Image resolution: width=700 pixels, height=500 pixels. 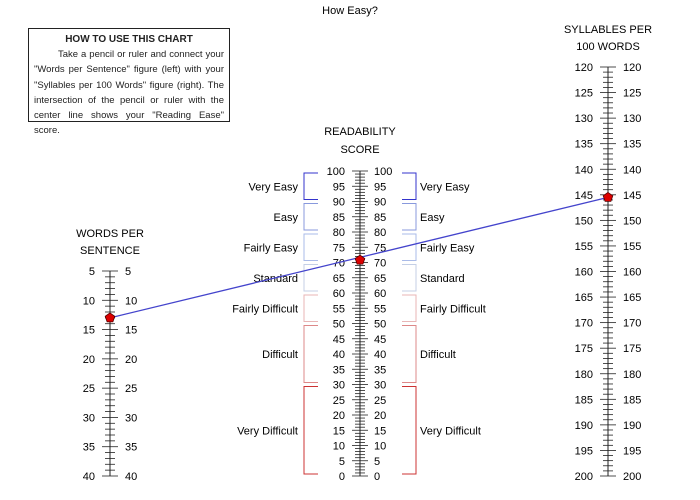 I want to click on tick-label-score-right: 20, so click(x=380, y=416).